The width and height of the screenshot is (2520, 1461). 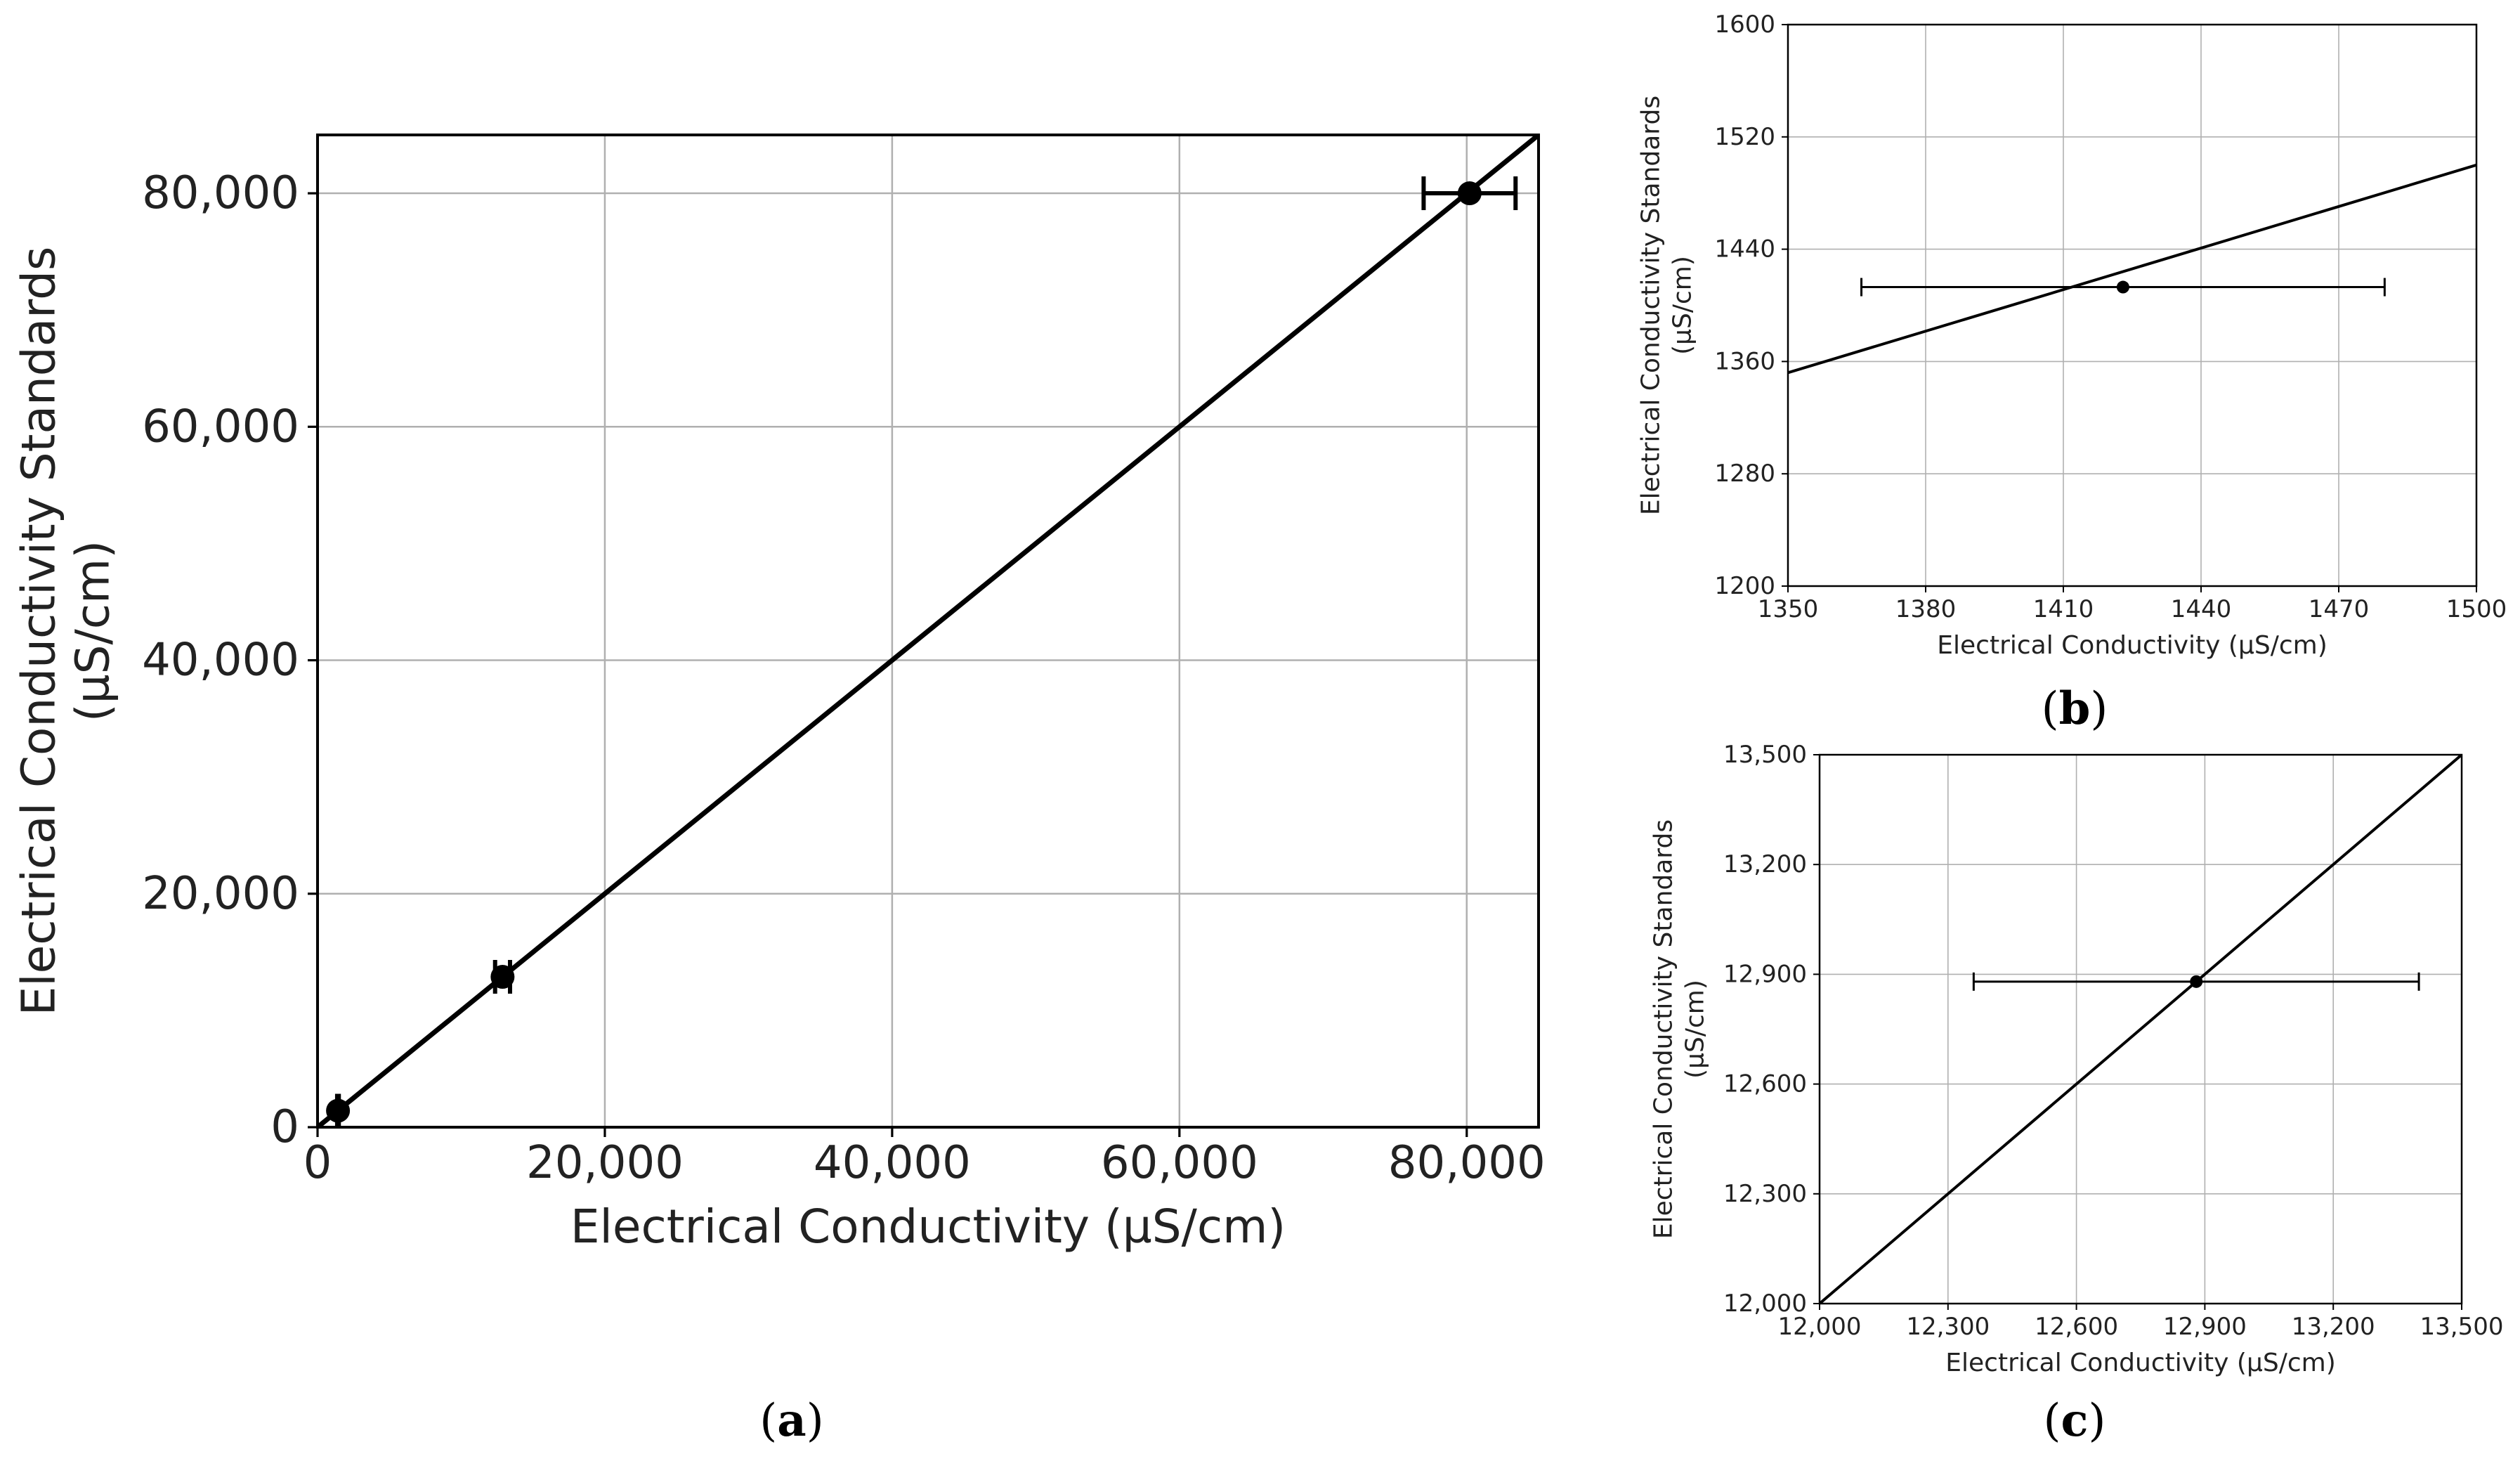 What do you see at coordinates (317, 1163) in the screenshot?
I see `panel-a-xtick-label-0: 0` at bounding box center [317, 1163].